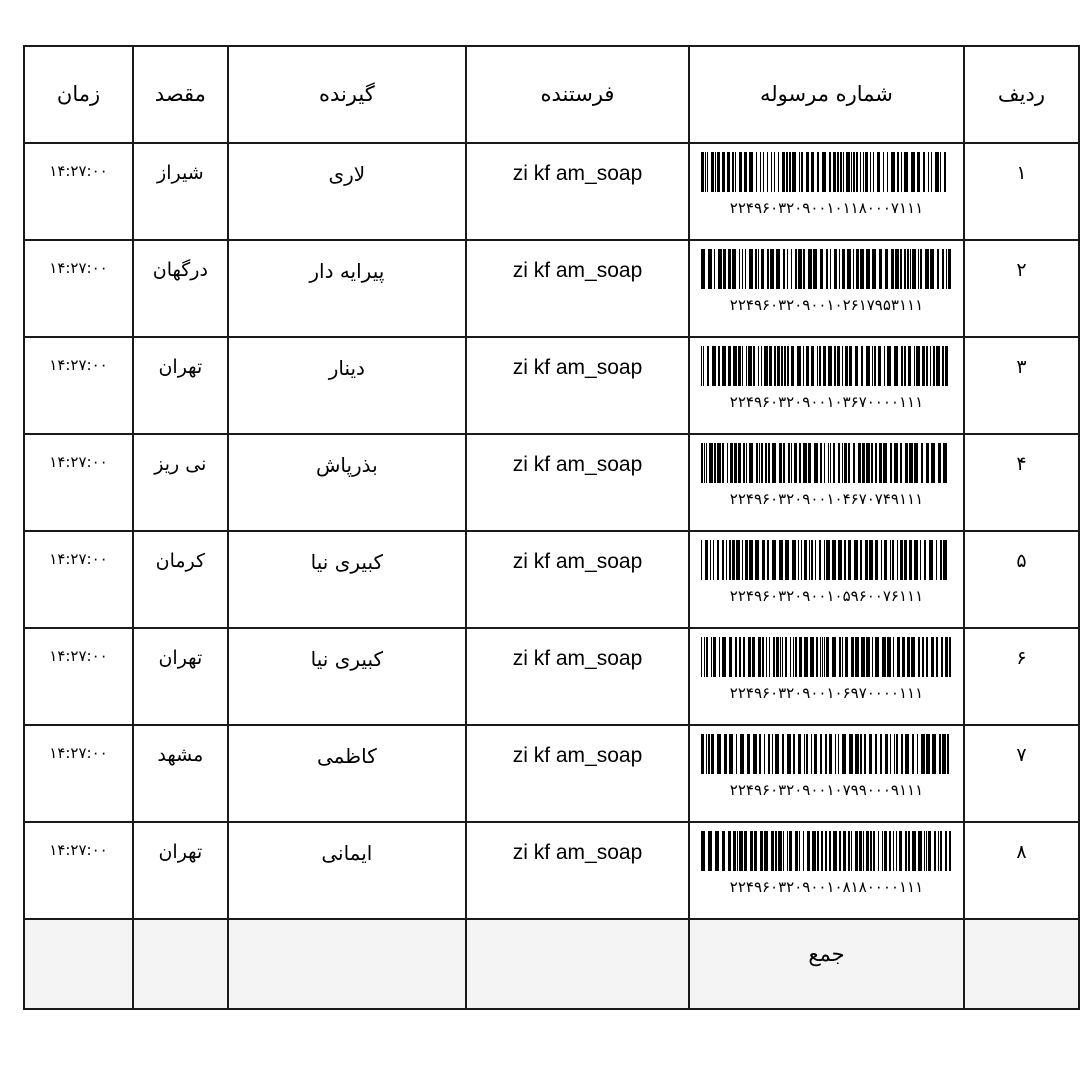 Image resolution: width=1080 pixels, height=1088 pixels. Describe the element at coordinates (346, 465) in the screenshot. I see `receiver-value: بذرپاش` at that location.